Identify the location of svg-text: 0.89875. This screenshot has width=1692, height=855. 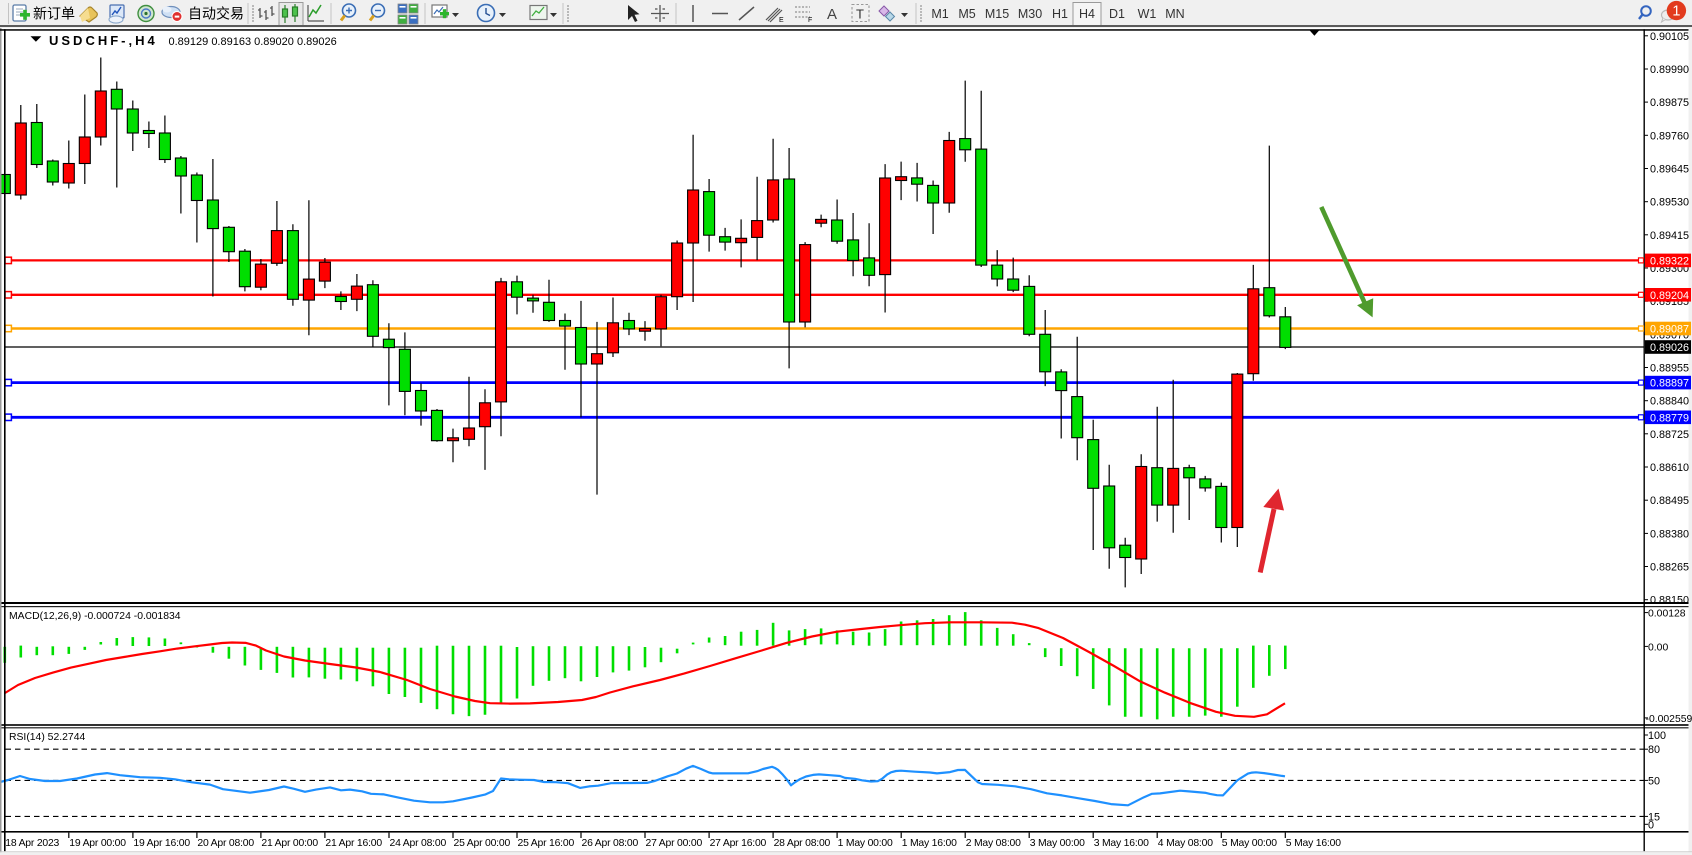
(1669, 103).